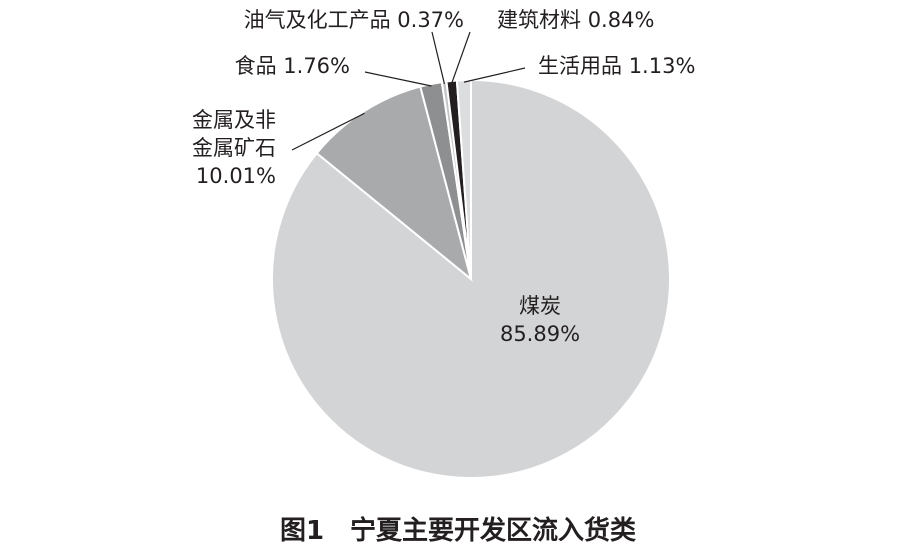 This screenshot has height=558, width=916. Describe the element at coordinates (430, 20) in the screenshot. I see `value-label: 0.37%` at that location.